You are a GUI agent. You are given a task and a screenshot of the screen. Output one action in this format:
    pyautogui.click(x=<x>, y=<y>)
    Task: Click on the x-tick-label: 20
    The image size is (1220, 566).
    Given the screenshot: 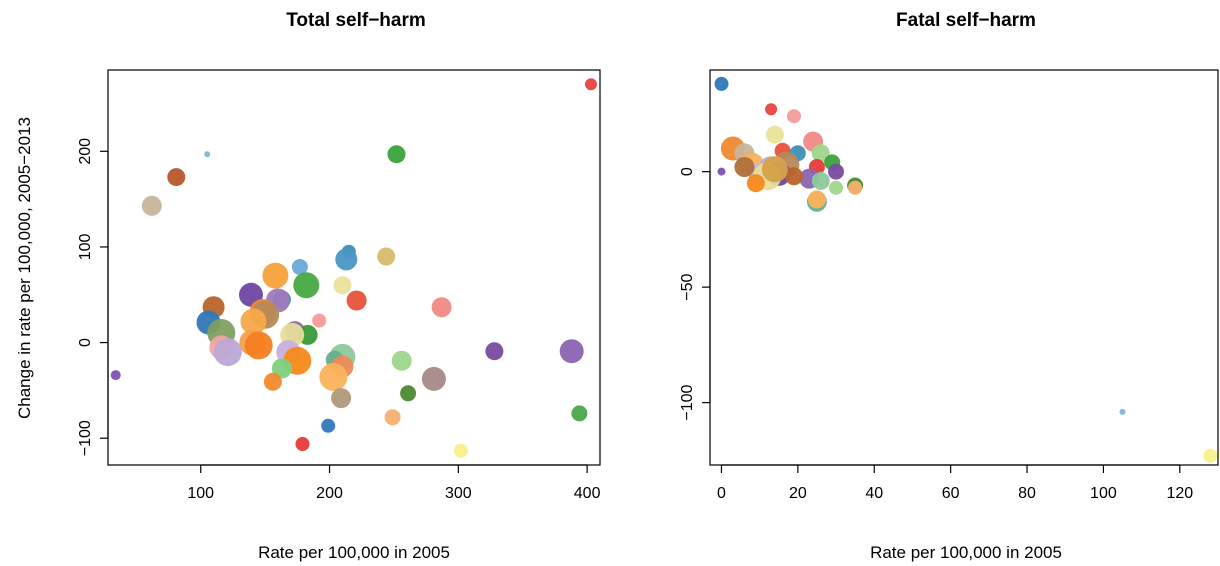 What is the action you would take?
    pyautogui.click(x=798, y=493)
    